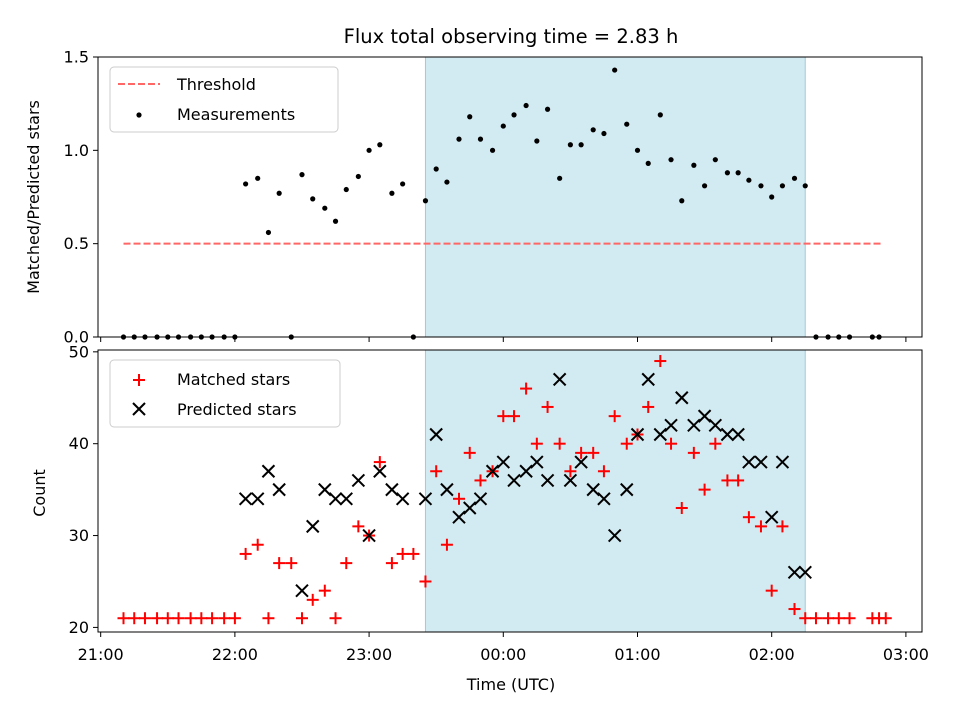 The width and height of the screenshot is (960, 720). I want to click on bot-y-tick-label: 50, so click(79, 351).